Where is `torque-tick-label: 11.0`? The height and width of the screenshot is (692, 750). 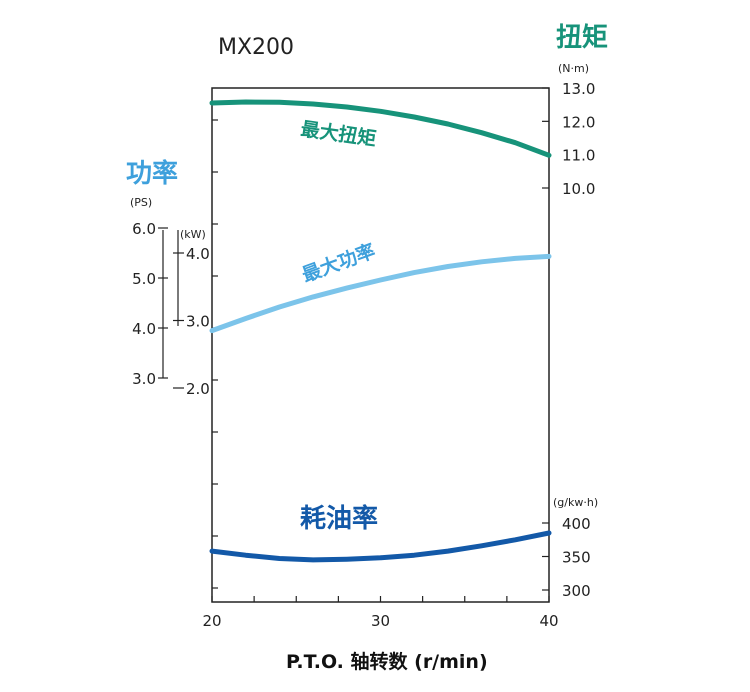 torque-tick-label: 11.0 is located at coordinates (578, 156).